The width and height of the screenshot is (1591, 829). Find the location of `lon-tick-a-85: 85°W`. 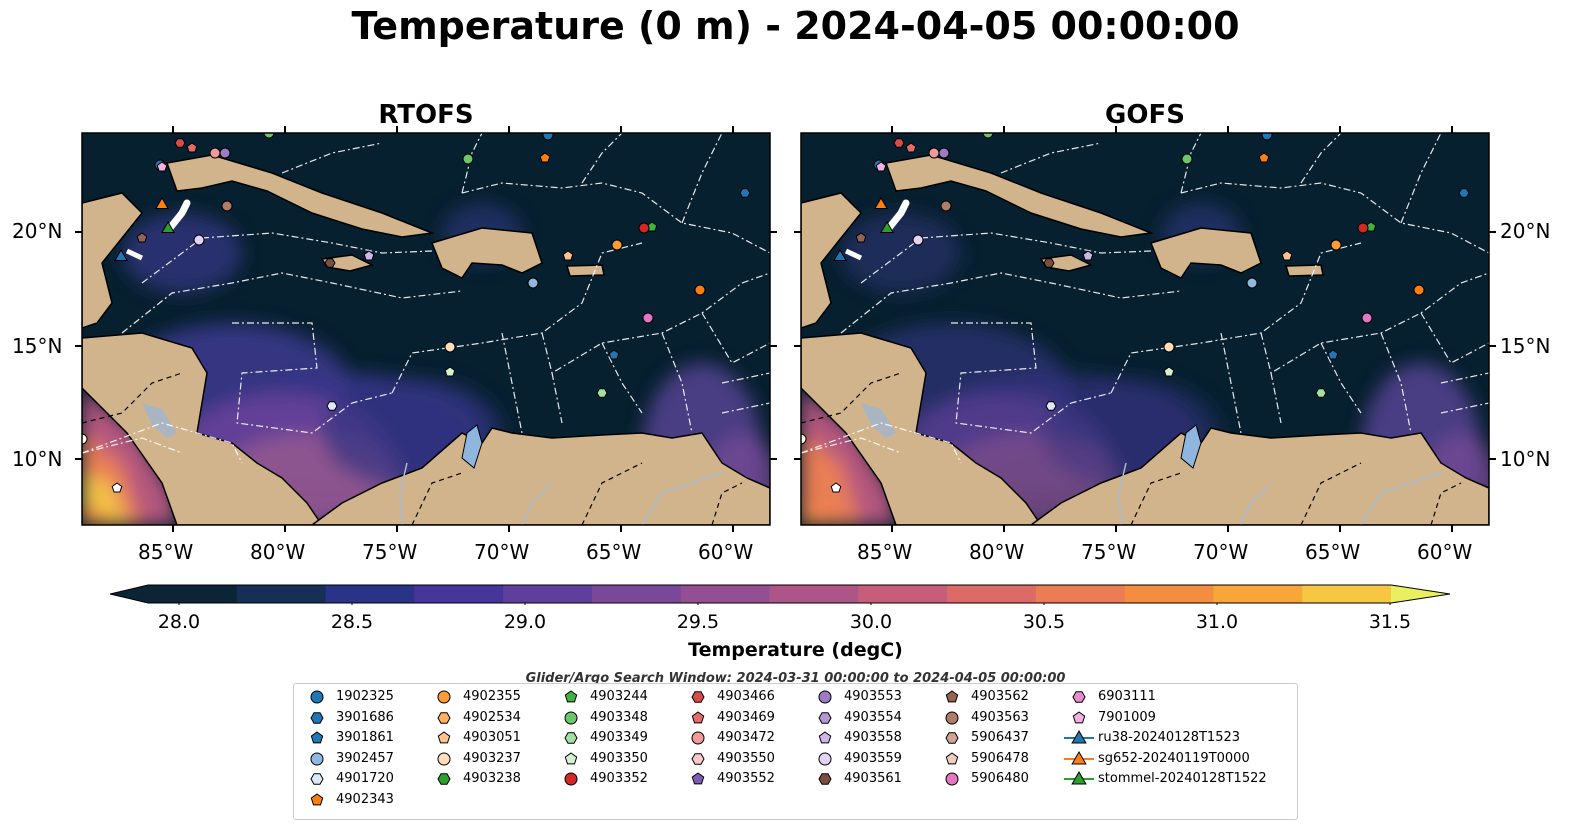

lon-tick-a-85: 85°W is located at coordinates (166, 552).